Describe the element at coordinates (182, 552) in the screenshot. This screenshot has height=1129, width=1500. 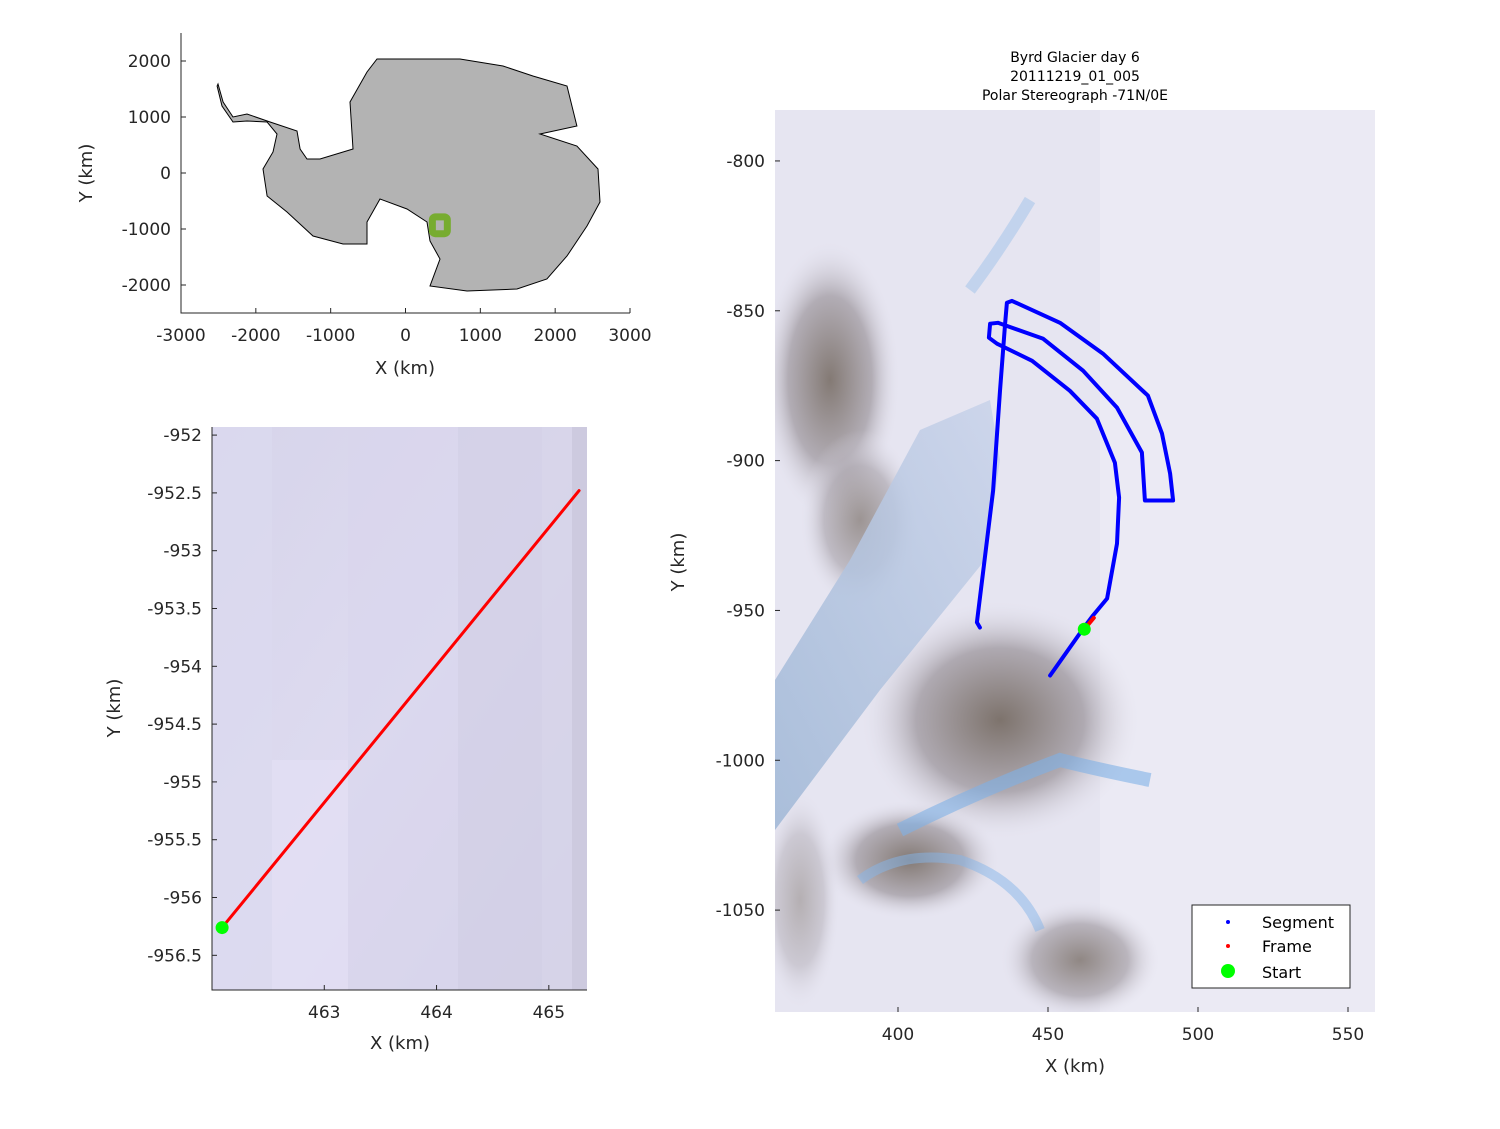
I see `y-tick-label: -953` at that location.